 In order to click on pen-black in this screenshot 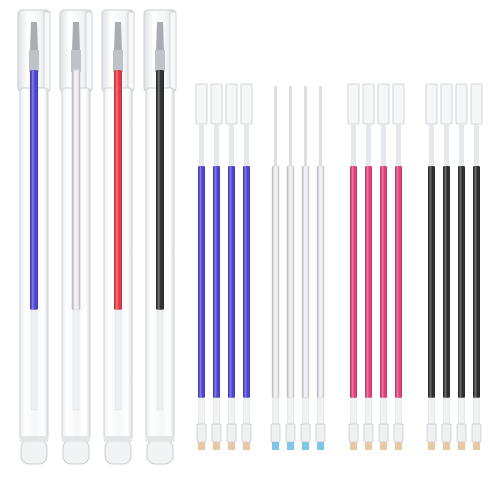, I will do `click(160, 237)`.